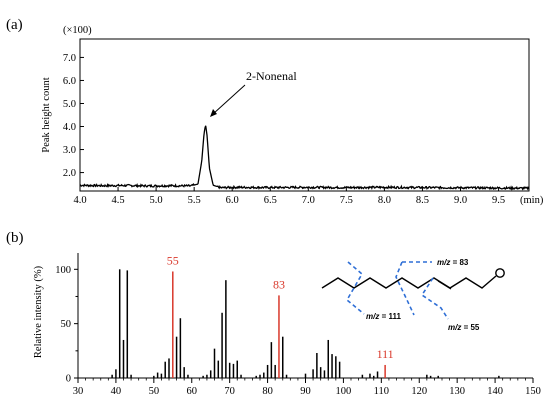  I want to click on fragment-label-83-eq: =, so click(454, 262).